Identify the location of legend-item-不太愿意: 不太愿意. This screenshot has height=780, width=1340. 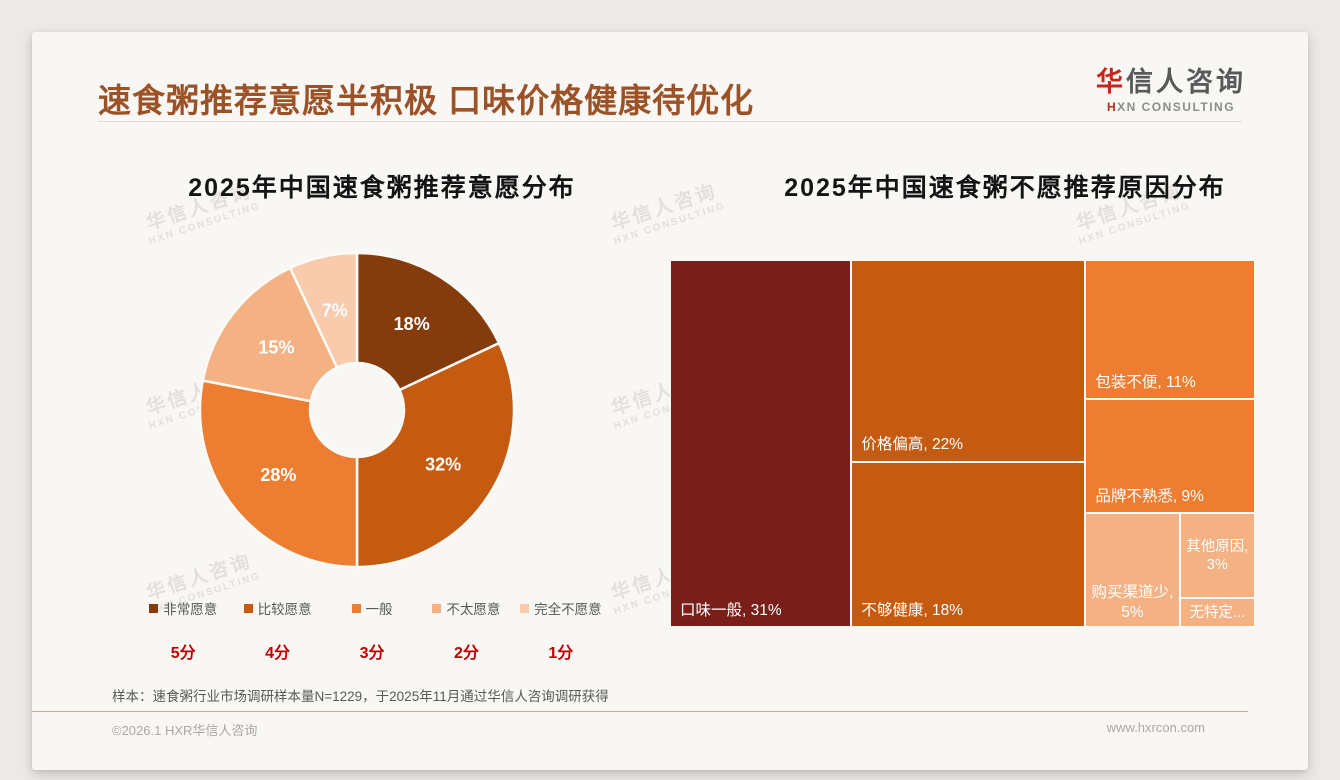
(466, 608).